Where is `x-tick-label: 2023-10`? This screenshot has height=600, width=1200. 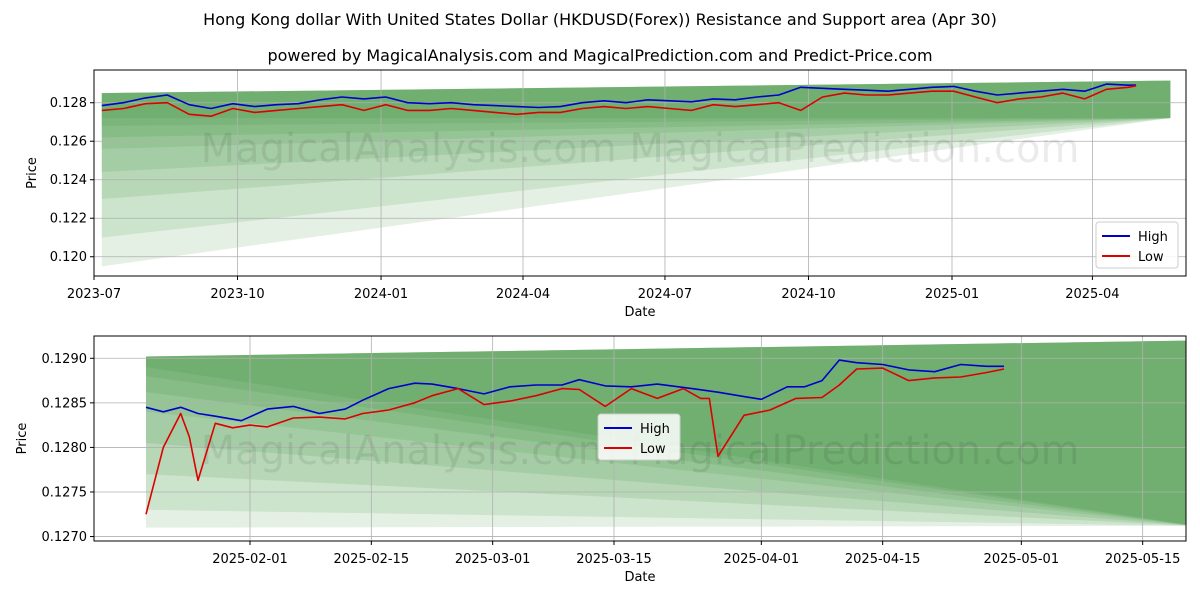
x-tick-label: 2023-10 is located at coordinates (237, 294).